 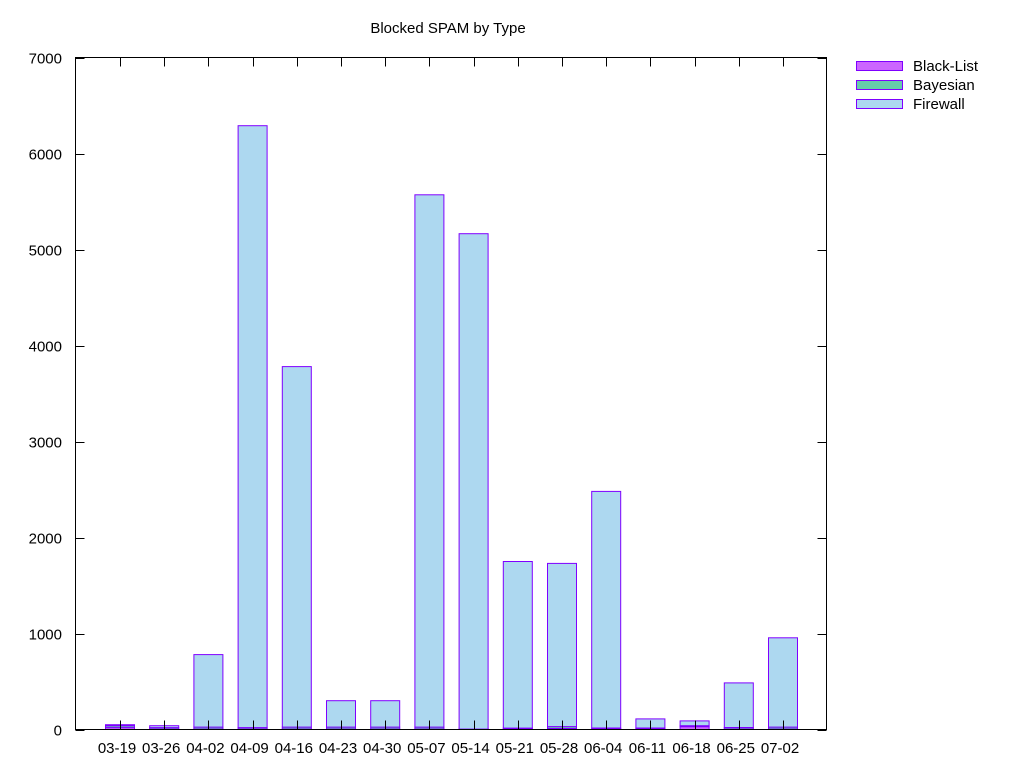 What do you see at coordinates (559, 748) in the screenshot?
I see `x-tick-label: 05-28` at bounding box center [559, 748].